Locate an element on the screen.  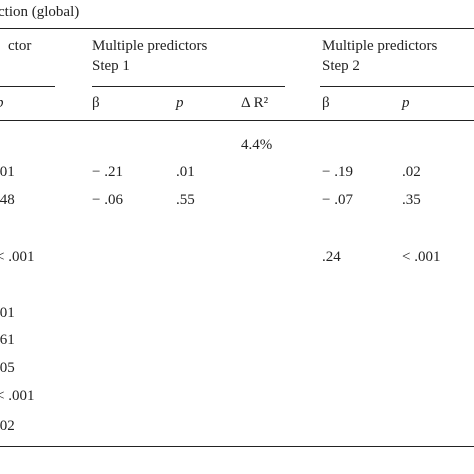
table-cell: − .21 is located at coordinates (107, 172).